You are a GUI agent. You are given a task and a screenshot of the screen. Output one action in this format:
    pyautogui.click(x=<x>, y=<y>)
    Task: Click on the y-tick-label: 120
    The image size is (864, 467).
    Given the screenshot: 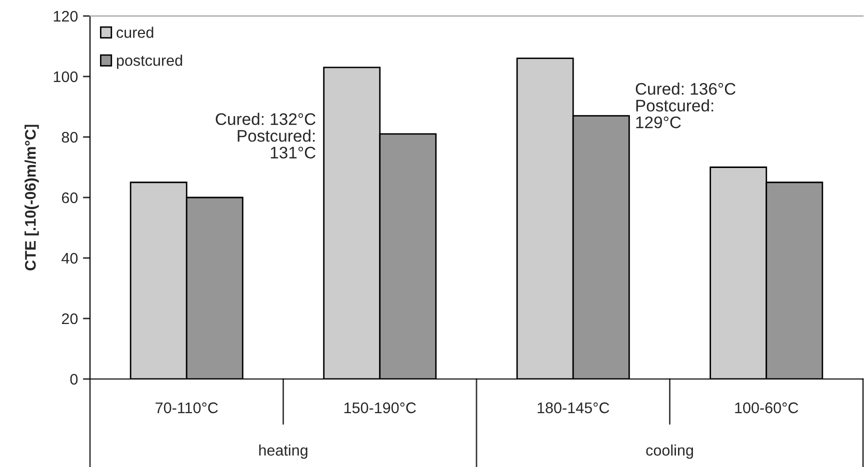 What is the action you would take?
    pyautogui.click(x=66, y=16)
    